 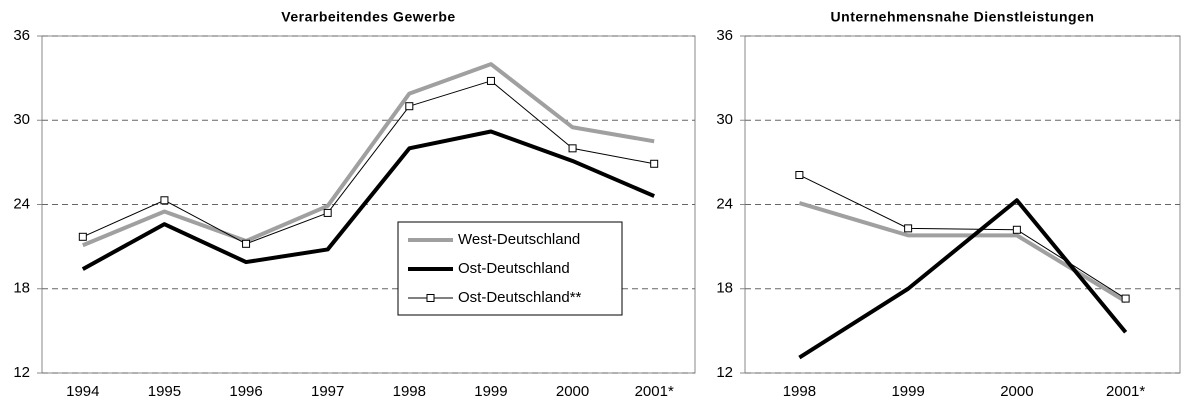 What do you see at coordinates (430, 298) in the screenshot?
I see `legend-marker` at bounding box center [430, 298].